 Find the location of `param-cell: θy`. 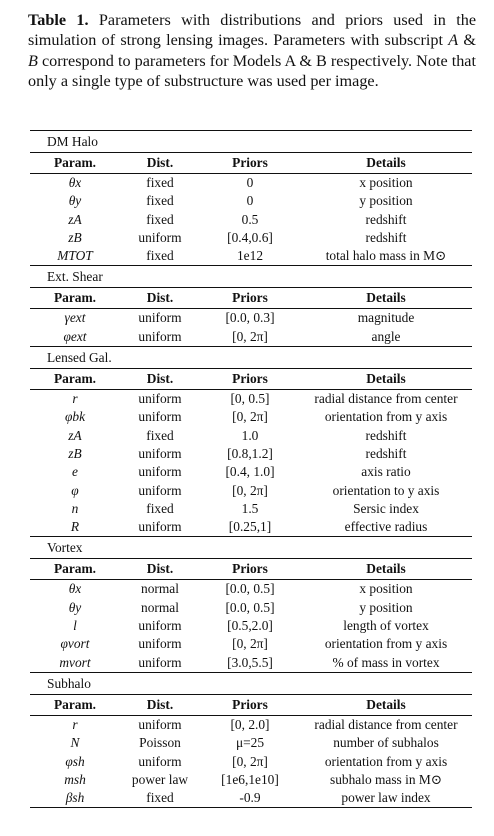

param-cell: θy is located at coordinates (75, 607).